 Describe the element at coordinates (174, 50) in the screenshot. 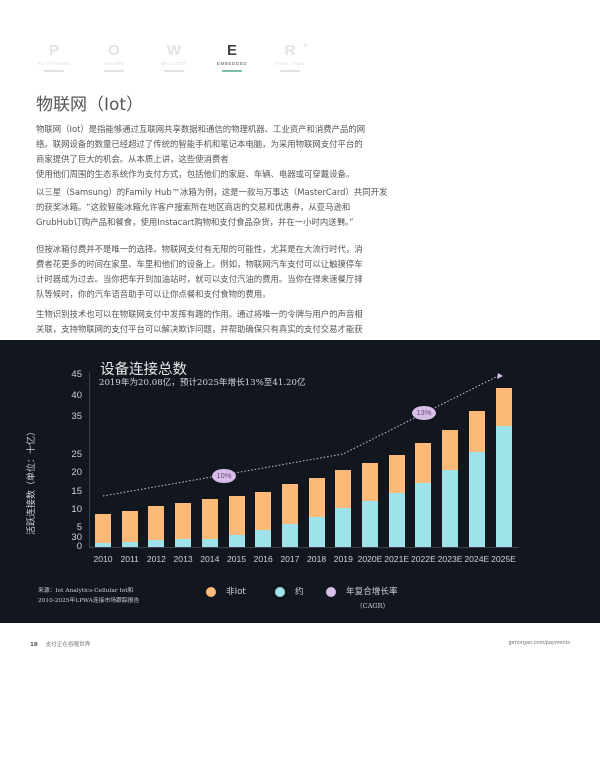

I see `nav-letter: W` at that location.